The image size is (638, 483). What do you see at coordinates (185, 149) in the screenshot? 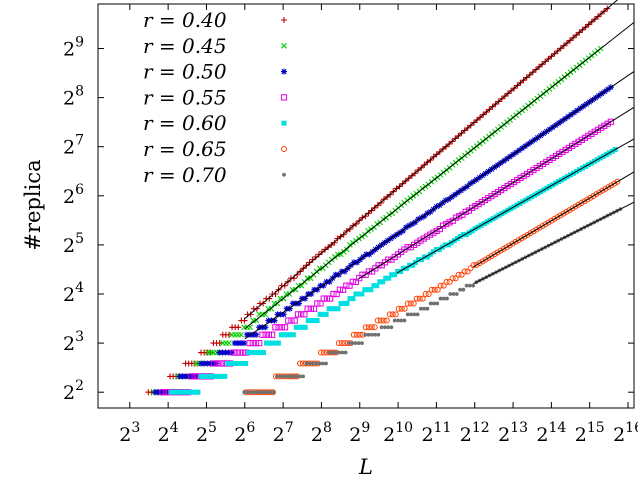
I see `legend-label: r = 0.65` at bounding box center [185, 149].